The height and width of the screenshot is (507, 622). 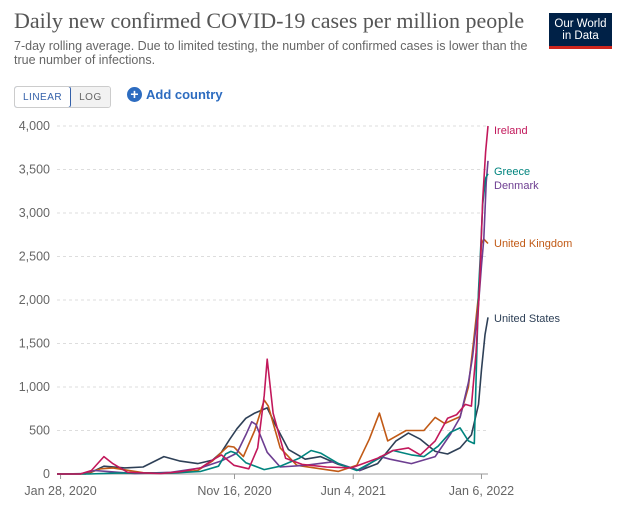 What do you see at coordinates (512, 172) in the screenshot?
I see `series-label-greece: Greece` at bounding box center [512, 172].